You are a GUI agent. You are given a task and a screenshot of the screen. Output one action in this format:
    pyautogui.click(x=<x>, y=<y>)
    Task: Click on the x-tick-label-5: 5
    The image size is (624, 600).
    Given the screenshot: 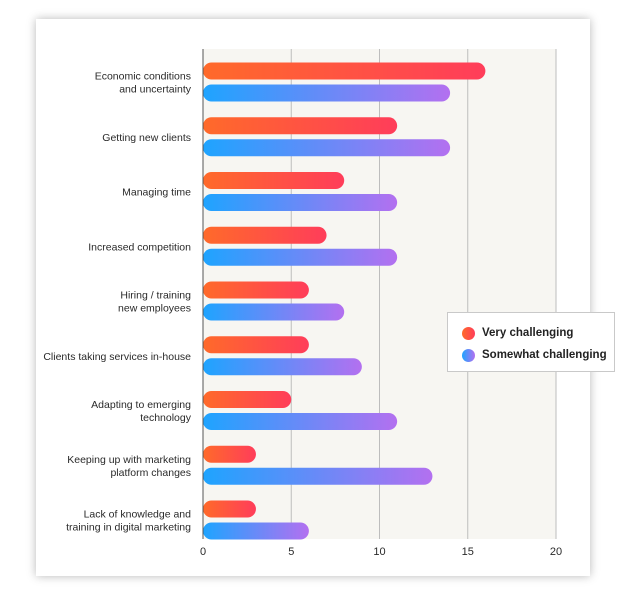 What is the action you would take?
    pyautogui.click(x=291, y=552)
    